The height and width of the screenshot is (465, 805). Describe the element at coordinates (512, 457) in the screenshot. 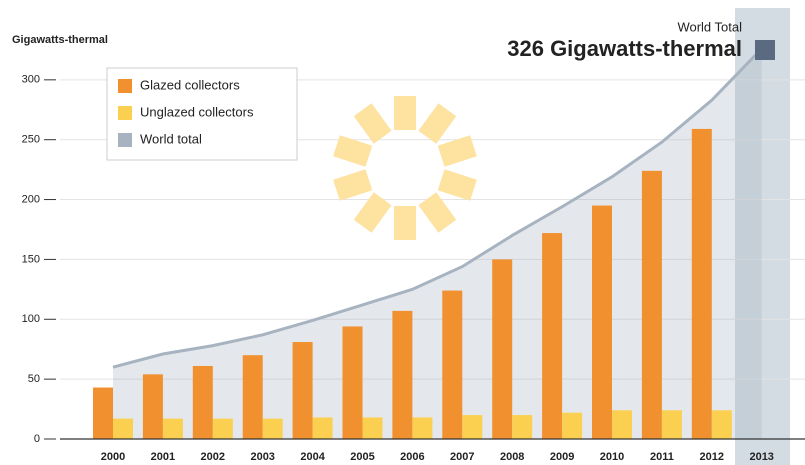

I see `x-tick-label: 2008` at that location.